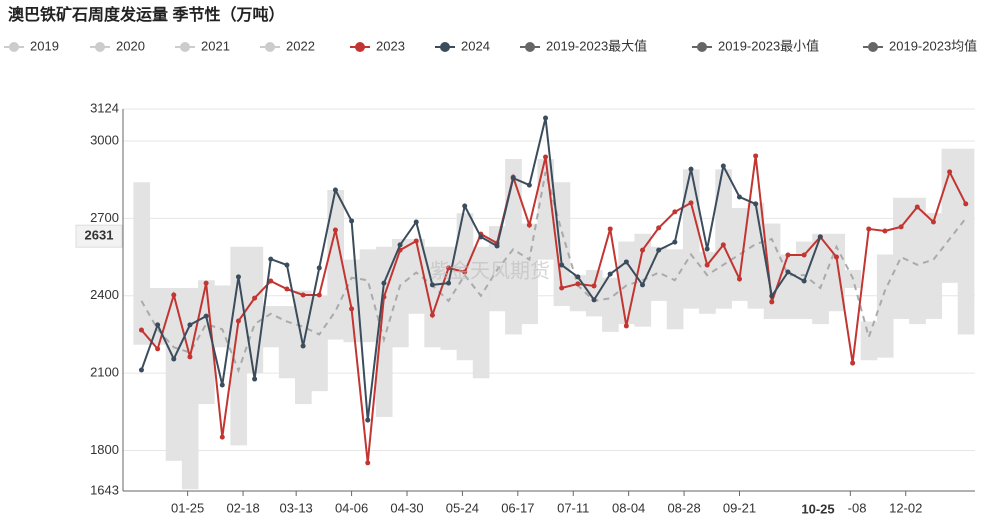  Describe the element at coordinates (462, 507) in the screenshot. I see `x-tick-label: 05-24` at that location.